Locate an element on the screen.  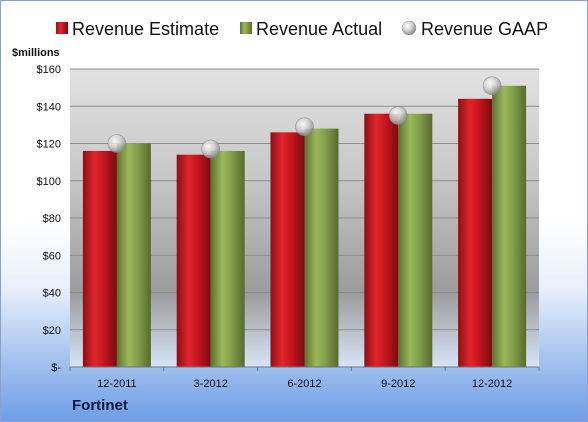
y-tick-label: $120 is located at coordinates (49, 145).